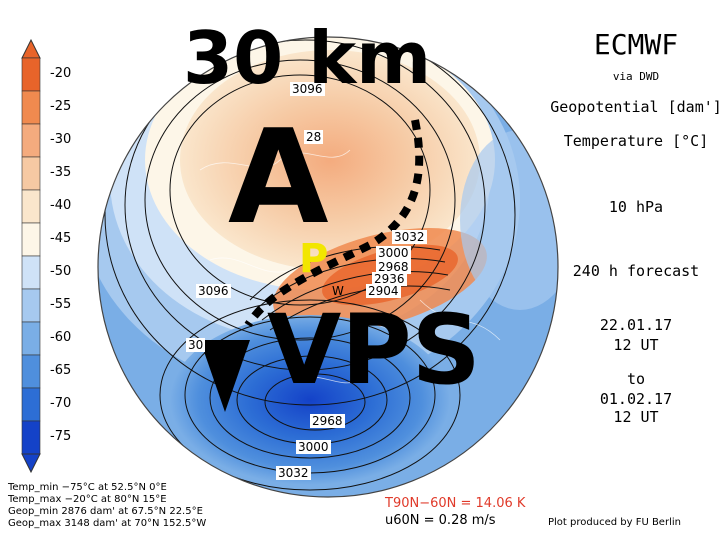 The height and width of the screenshot is (541, 727). What do you see at coordinates (636, 76) in the screenshot?
I see `source-label: via DWD` at bounding box center [636, 76].